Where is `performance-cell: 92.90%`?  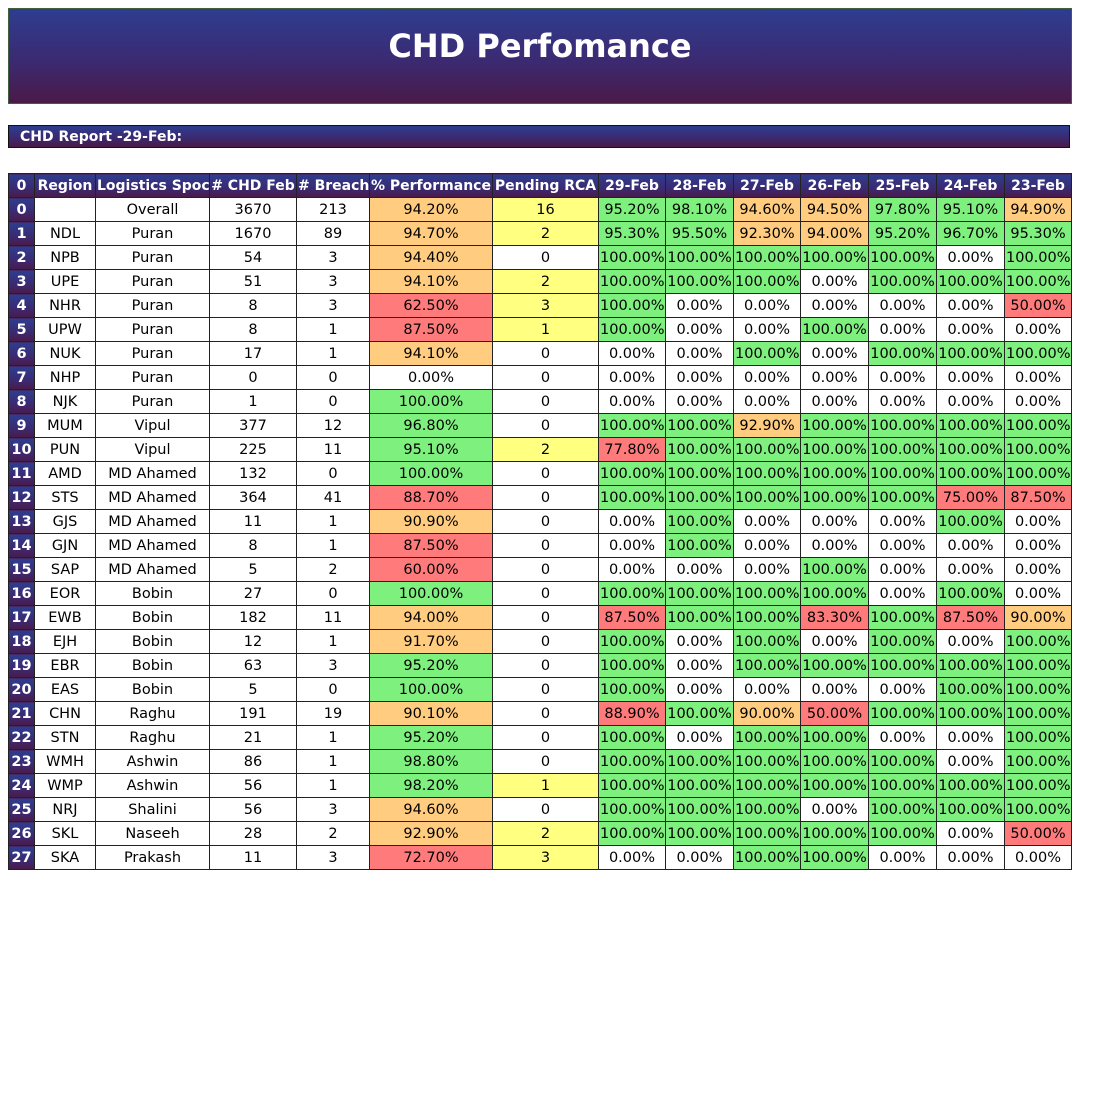
performance-cell: 92.90% is located at coordinates (431, 833).